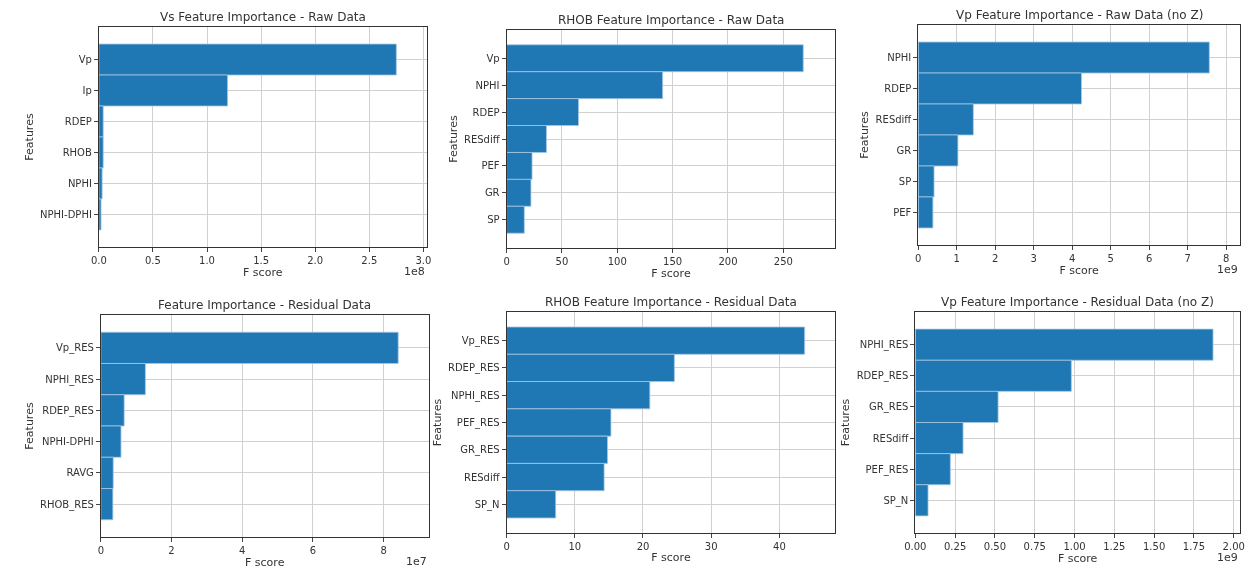  What do you see at coordinates (423, 260) in the screenshot?
I see `x-tick-label: 3.0` at bounding box center [423, 260].